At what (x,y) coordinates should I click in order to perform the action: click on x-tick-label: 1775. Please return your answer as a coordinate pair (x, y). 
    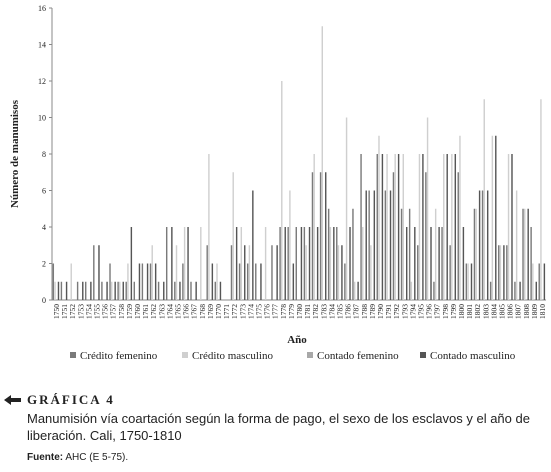
    Looking at the image, I should click on (259, 311).